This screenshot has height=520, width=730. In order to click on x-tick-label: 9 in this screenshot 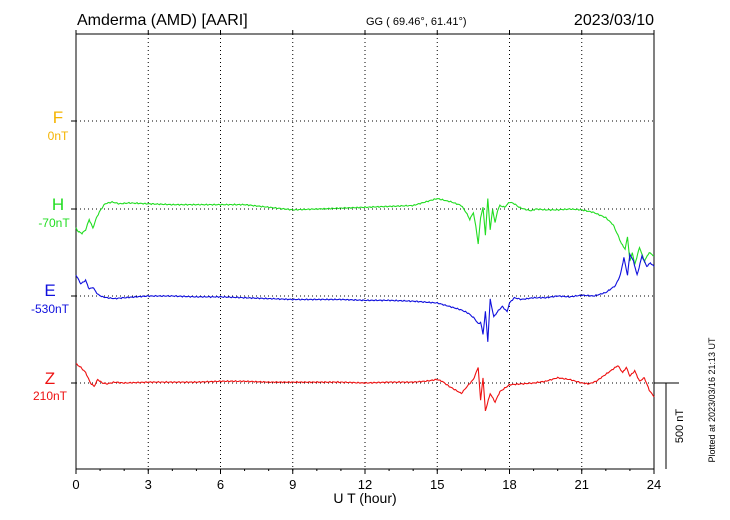, I will do `click(292, 484)`.